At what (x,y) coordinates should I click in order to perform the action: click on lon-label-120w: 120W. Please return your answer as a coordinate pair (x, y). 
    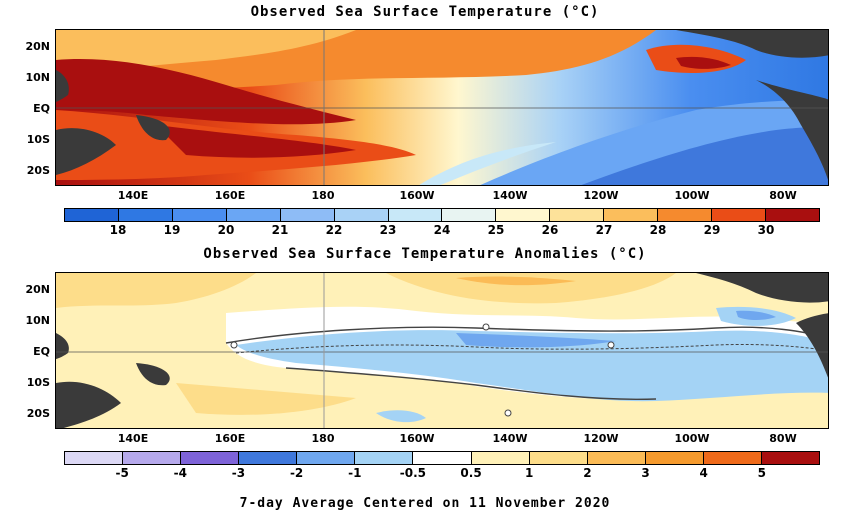
    Looking at the image, I should click on (601, 195).